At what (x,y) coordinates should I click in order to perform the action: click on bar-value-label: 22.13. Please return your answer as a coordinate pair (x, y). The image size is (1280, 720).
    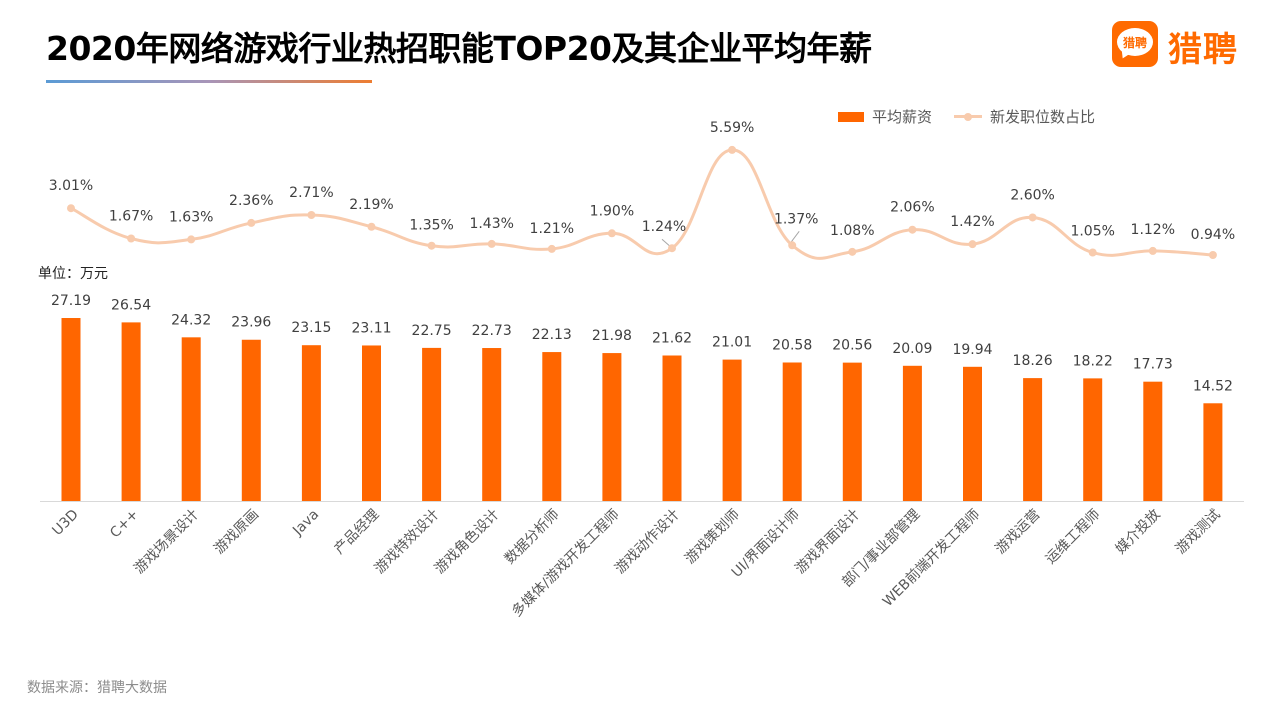
    Looking at the image, I should click on (552, 335).